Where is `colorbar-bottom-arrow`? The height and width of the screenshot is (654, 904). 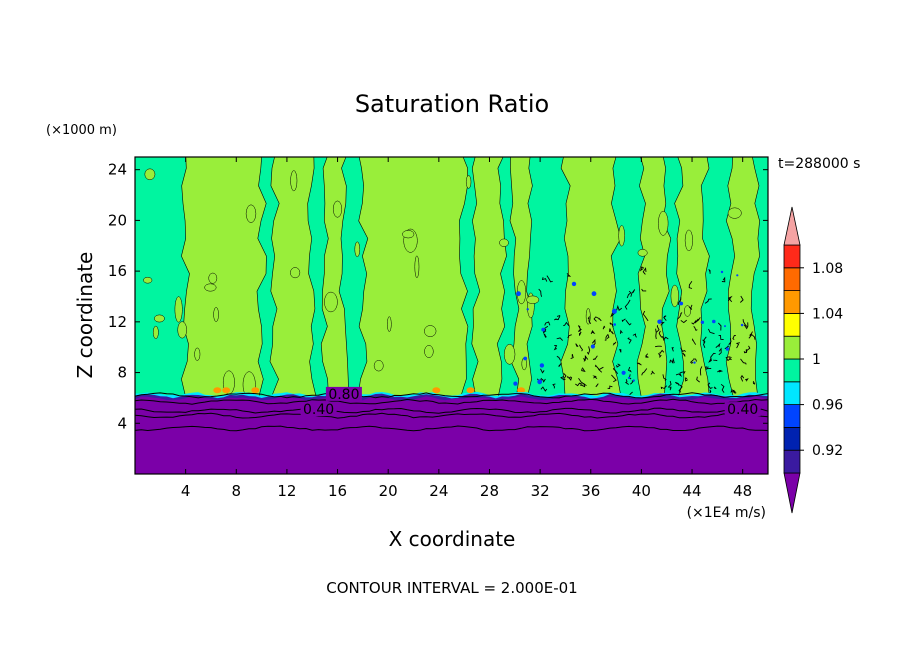 colorbar-bottom-arrow is located at coordinates (792, 493).